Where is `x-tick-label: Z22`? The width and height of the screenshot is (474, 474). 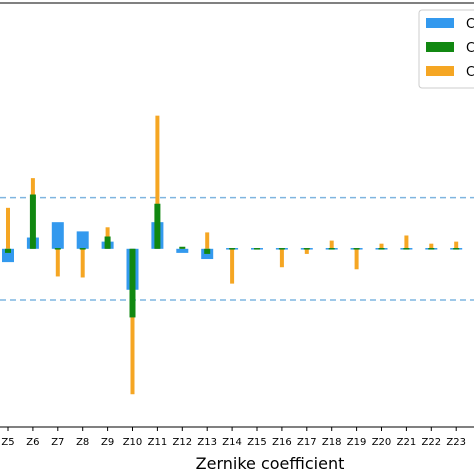 x-tick-label: Z22 is located at coordinates (432, 442).